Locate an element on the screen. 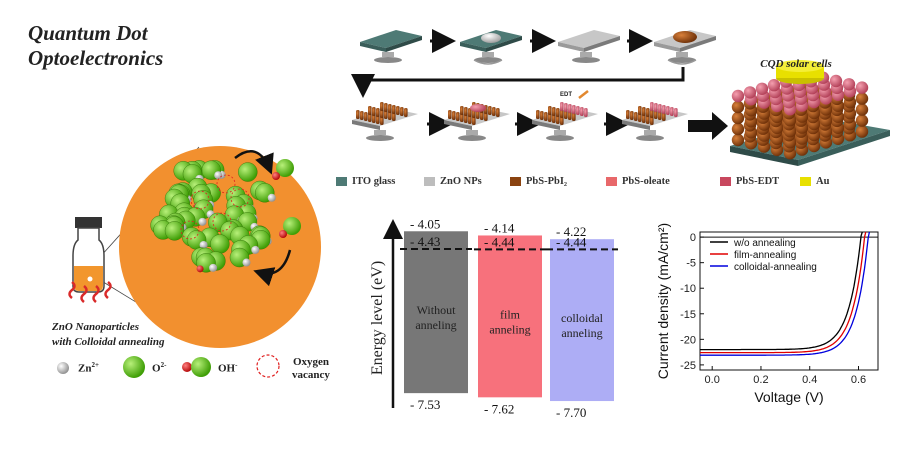 Image resolution: width=900 pixels, height=450 pixels. process-step-spincoat-pbs is located at coordinates (685, 47).